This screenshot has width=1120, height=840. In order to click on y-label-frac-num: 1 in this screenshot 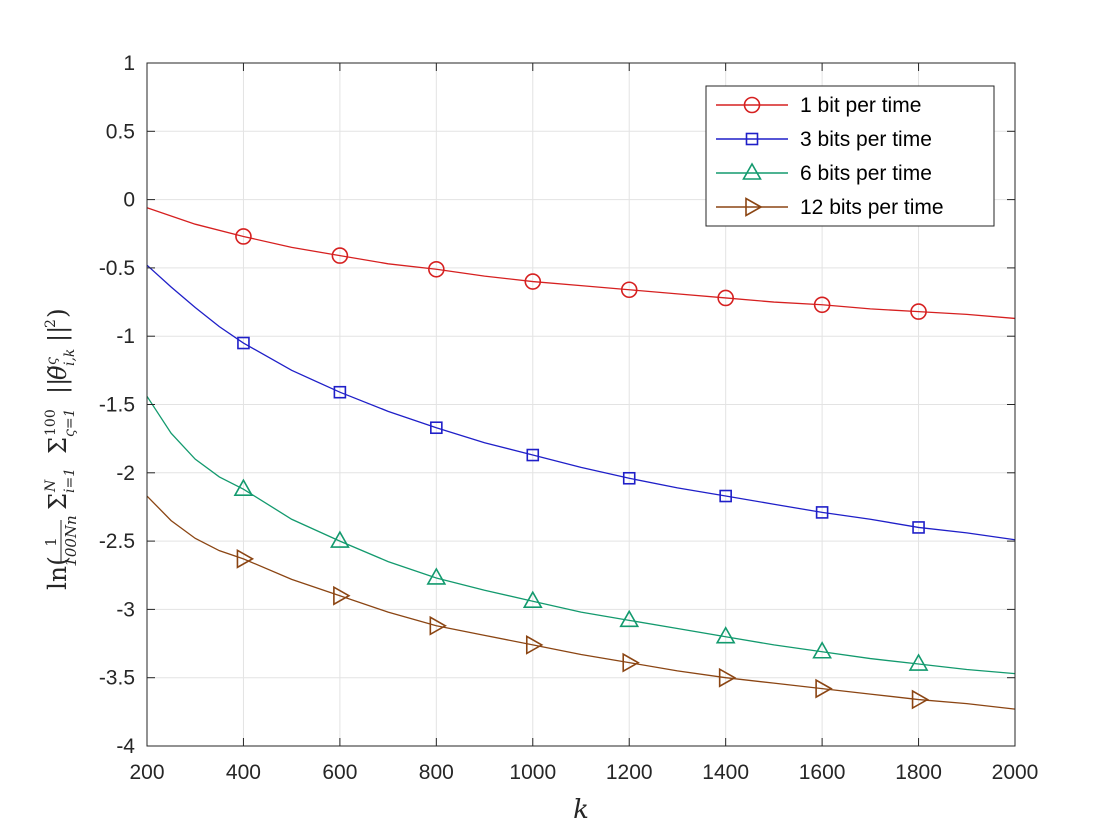, I will do `click(51, 542)`.